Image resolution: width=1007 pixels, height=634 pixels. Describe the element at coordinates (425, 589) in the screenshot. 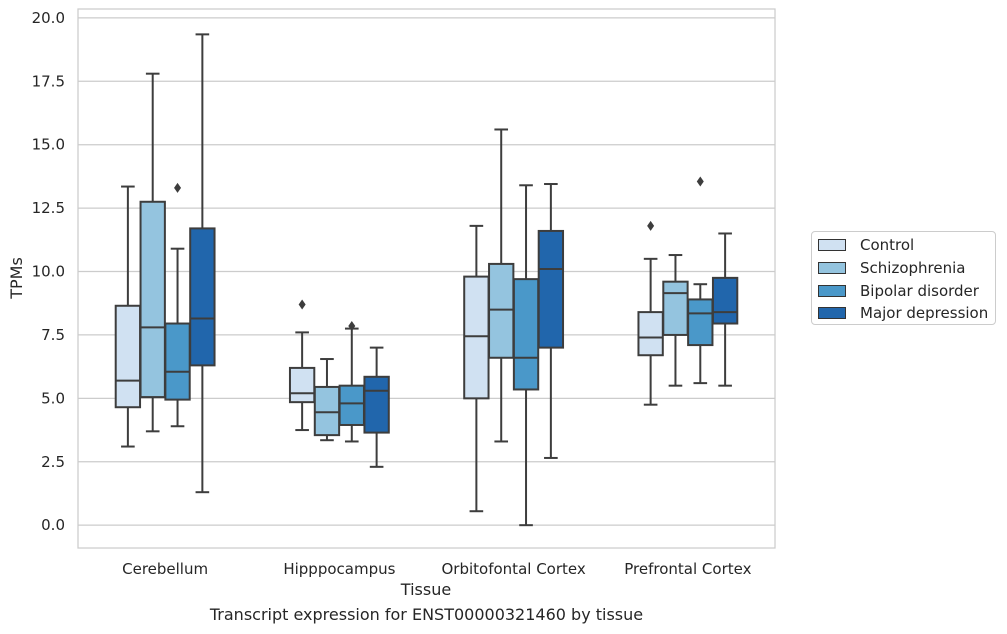

I see `x-axis-title: Tissue` at that location.